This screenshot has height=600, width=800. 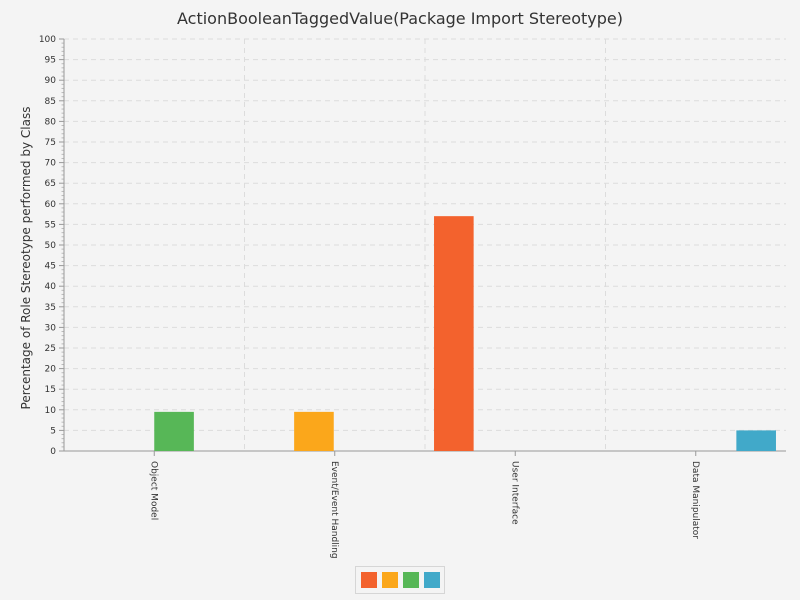 I want to click on y-tick-label: 30, so click(x=51, y=328).